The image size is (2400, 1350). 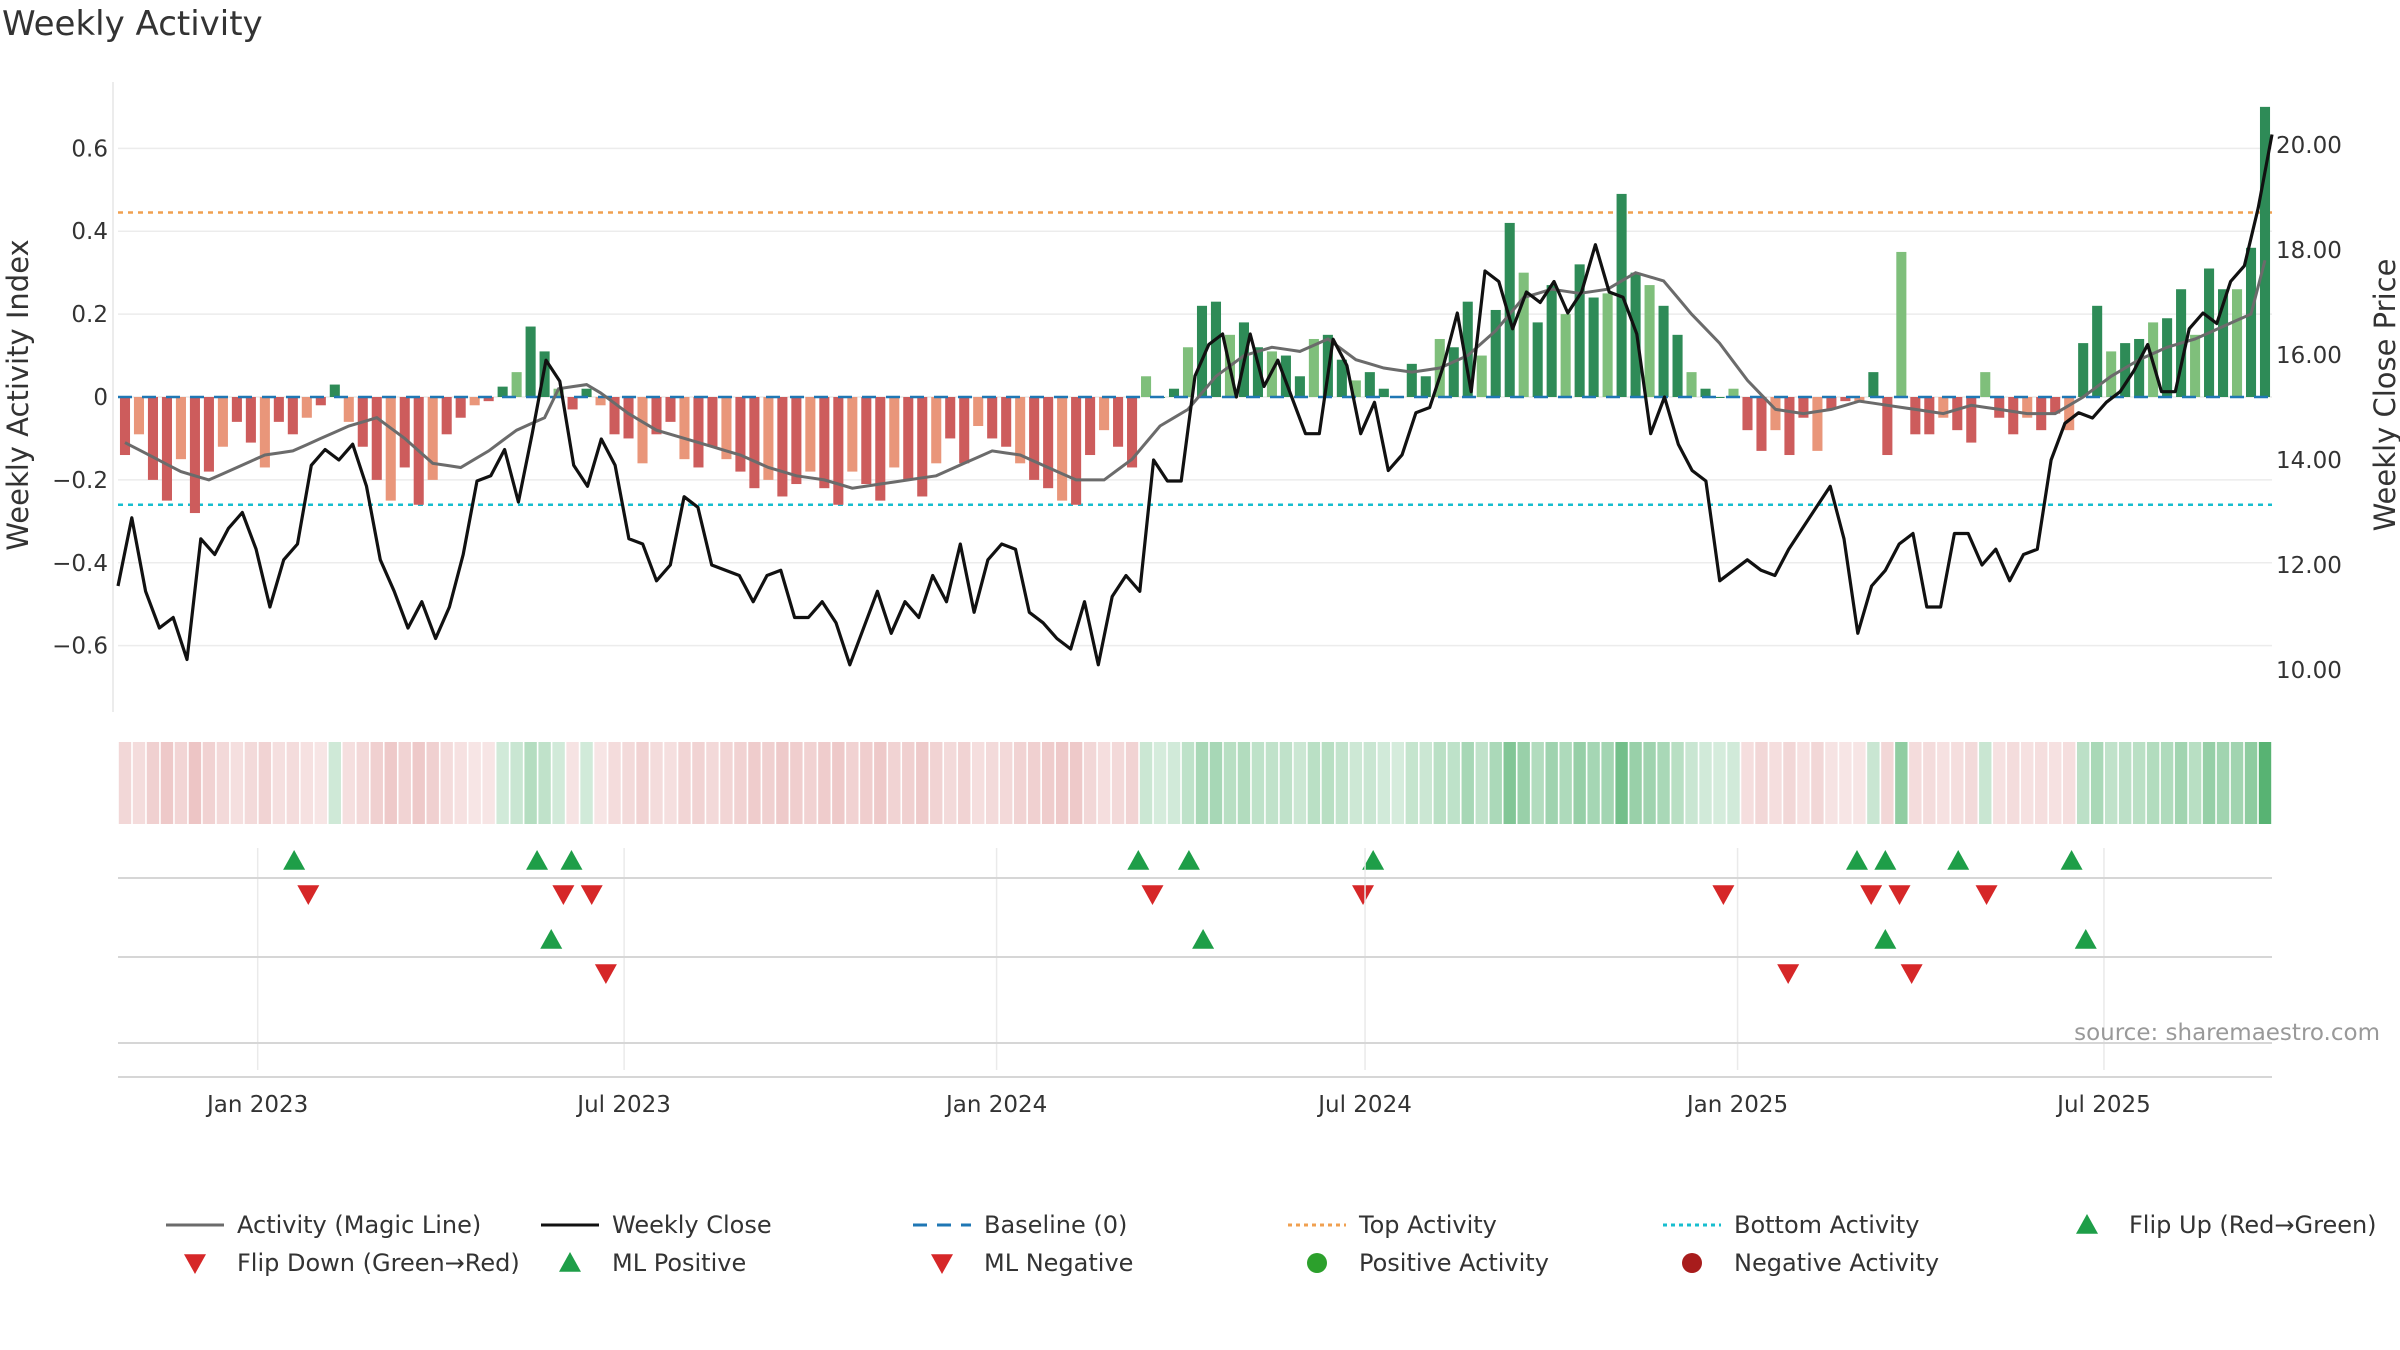 I want to click on x-tick-label: Jul 2025, so click(x=2103, y=1105).